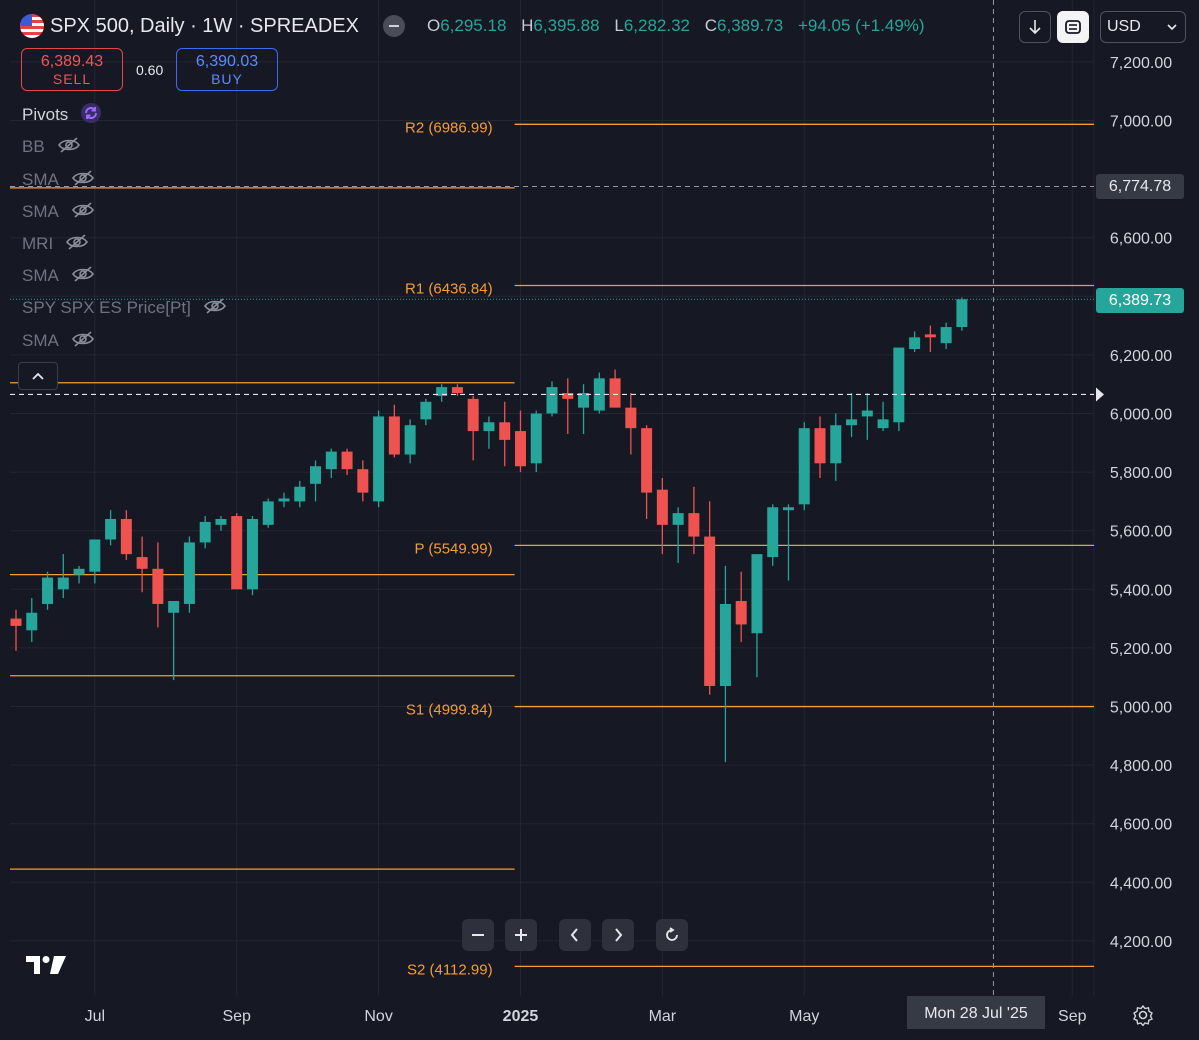  What do you see at coordinates (32, 26) in the screenshot?
I see `us-flag-icon` at bounding box center [32, 26].